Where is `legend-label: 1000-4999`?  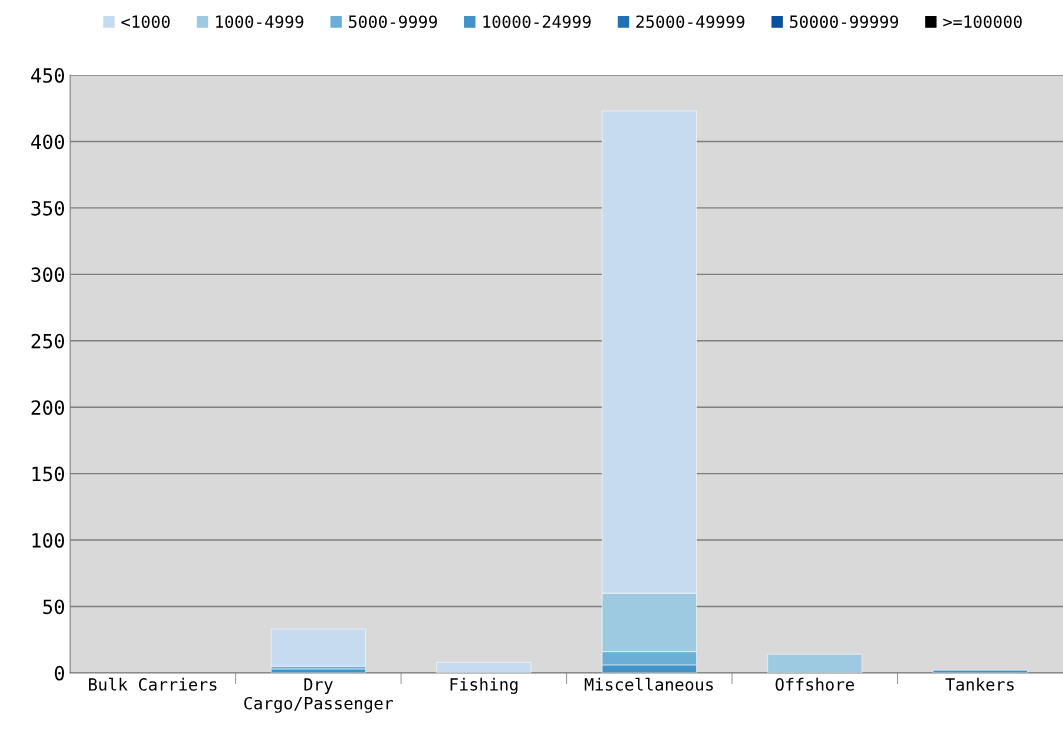
legend-label: 1000-4999 is located at coordinates (260, 21).